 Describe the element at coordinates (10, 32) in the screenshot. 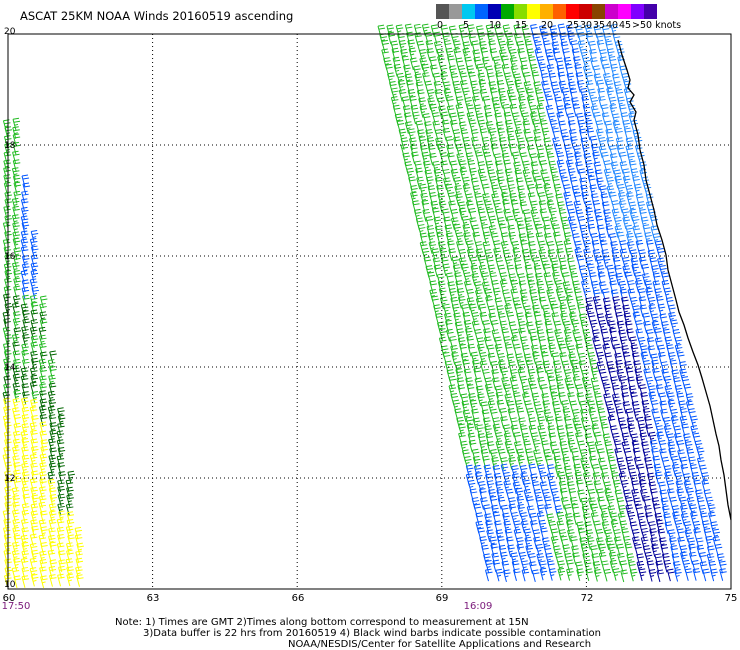

I see `lat-label-20: 20` at that location.